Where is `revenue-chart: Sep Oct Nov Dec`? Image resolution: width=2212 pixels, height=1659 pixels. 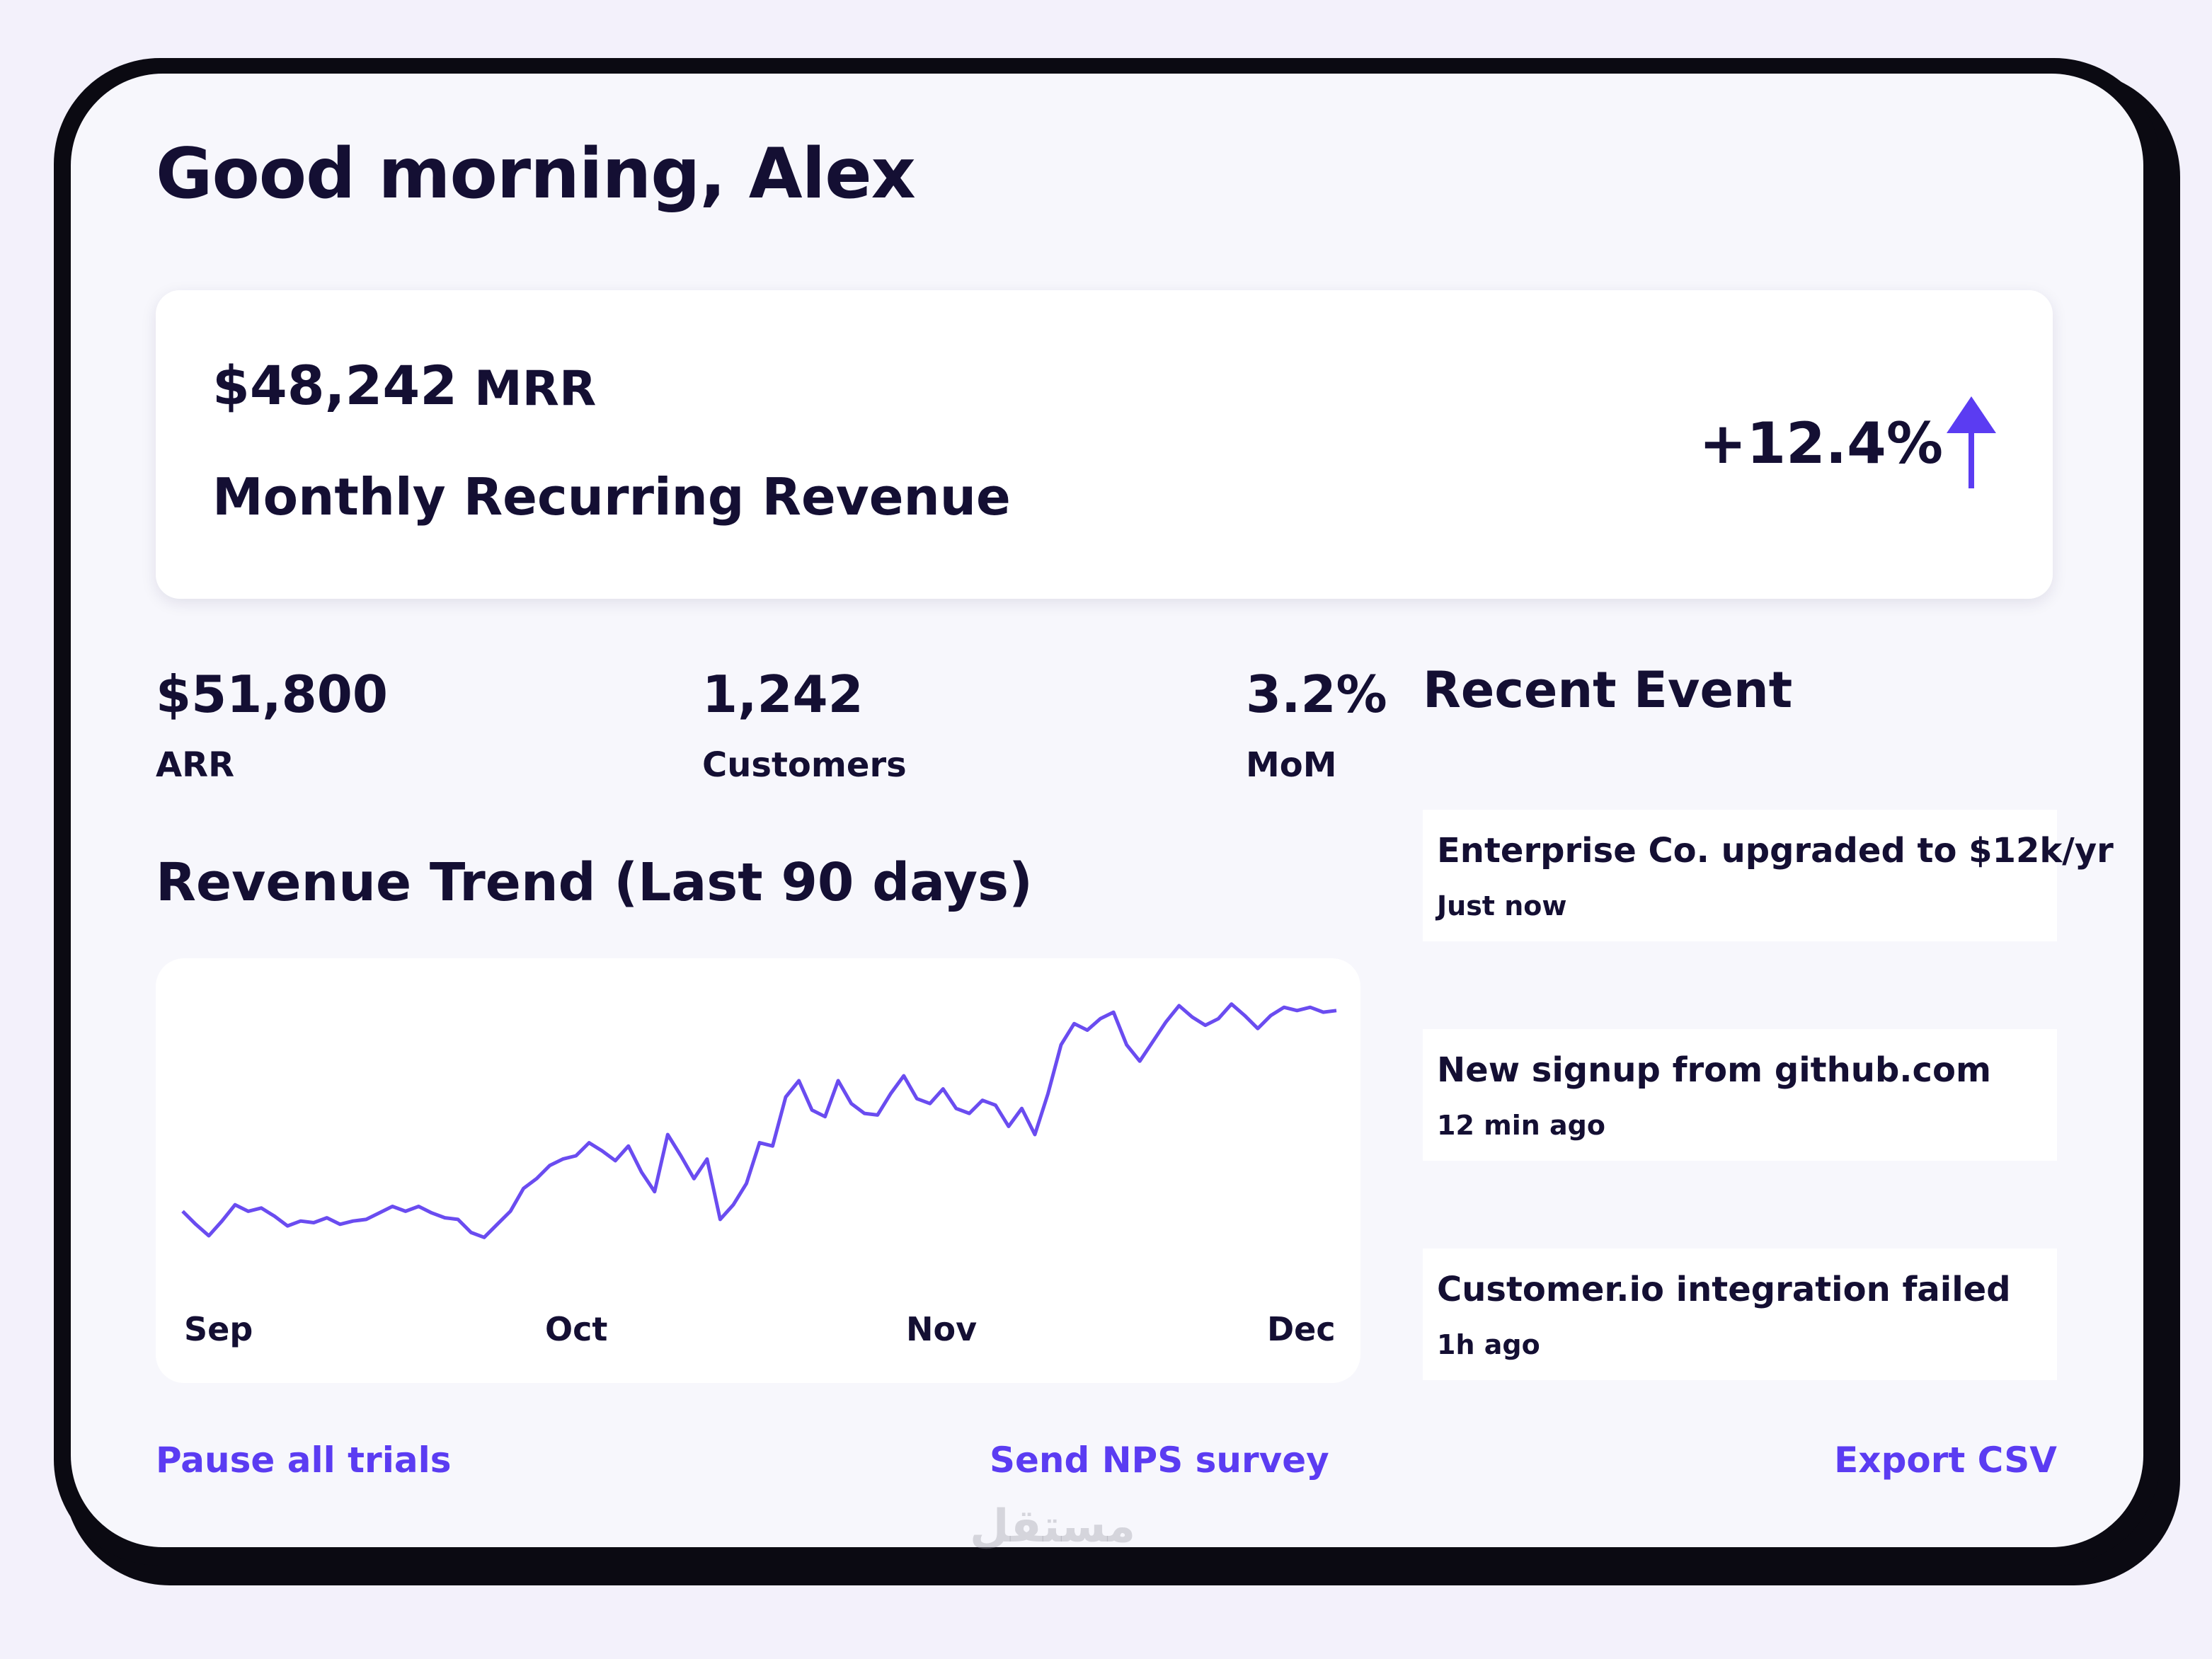
revenue-chart: Sep Oct Nov Dec is located at coordinates (758, 1170).